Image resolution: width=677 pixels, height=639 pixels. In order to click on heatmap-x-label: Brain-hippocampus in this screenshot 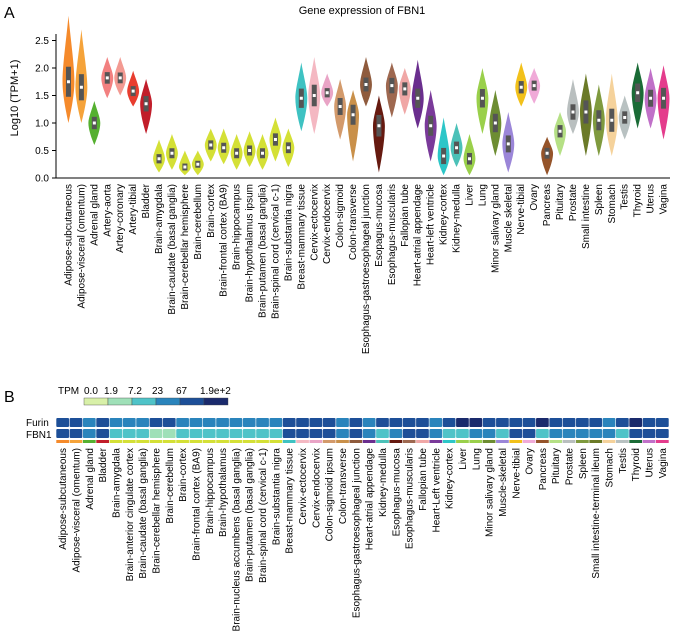, I will do `click(210, 491)`.